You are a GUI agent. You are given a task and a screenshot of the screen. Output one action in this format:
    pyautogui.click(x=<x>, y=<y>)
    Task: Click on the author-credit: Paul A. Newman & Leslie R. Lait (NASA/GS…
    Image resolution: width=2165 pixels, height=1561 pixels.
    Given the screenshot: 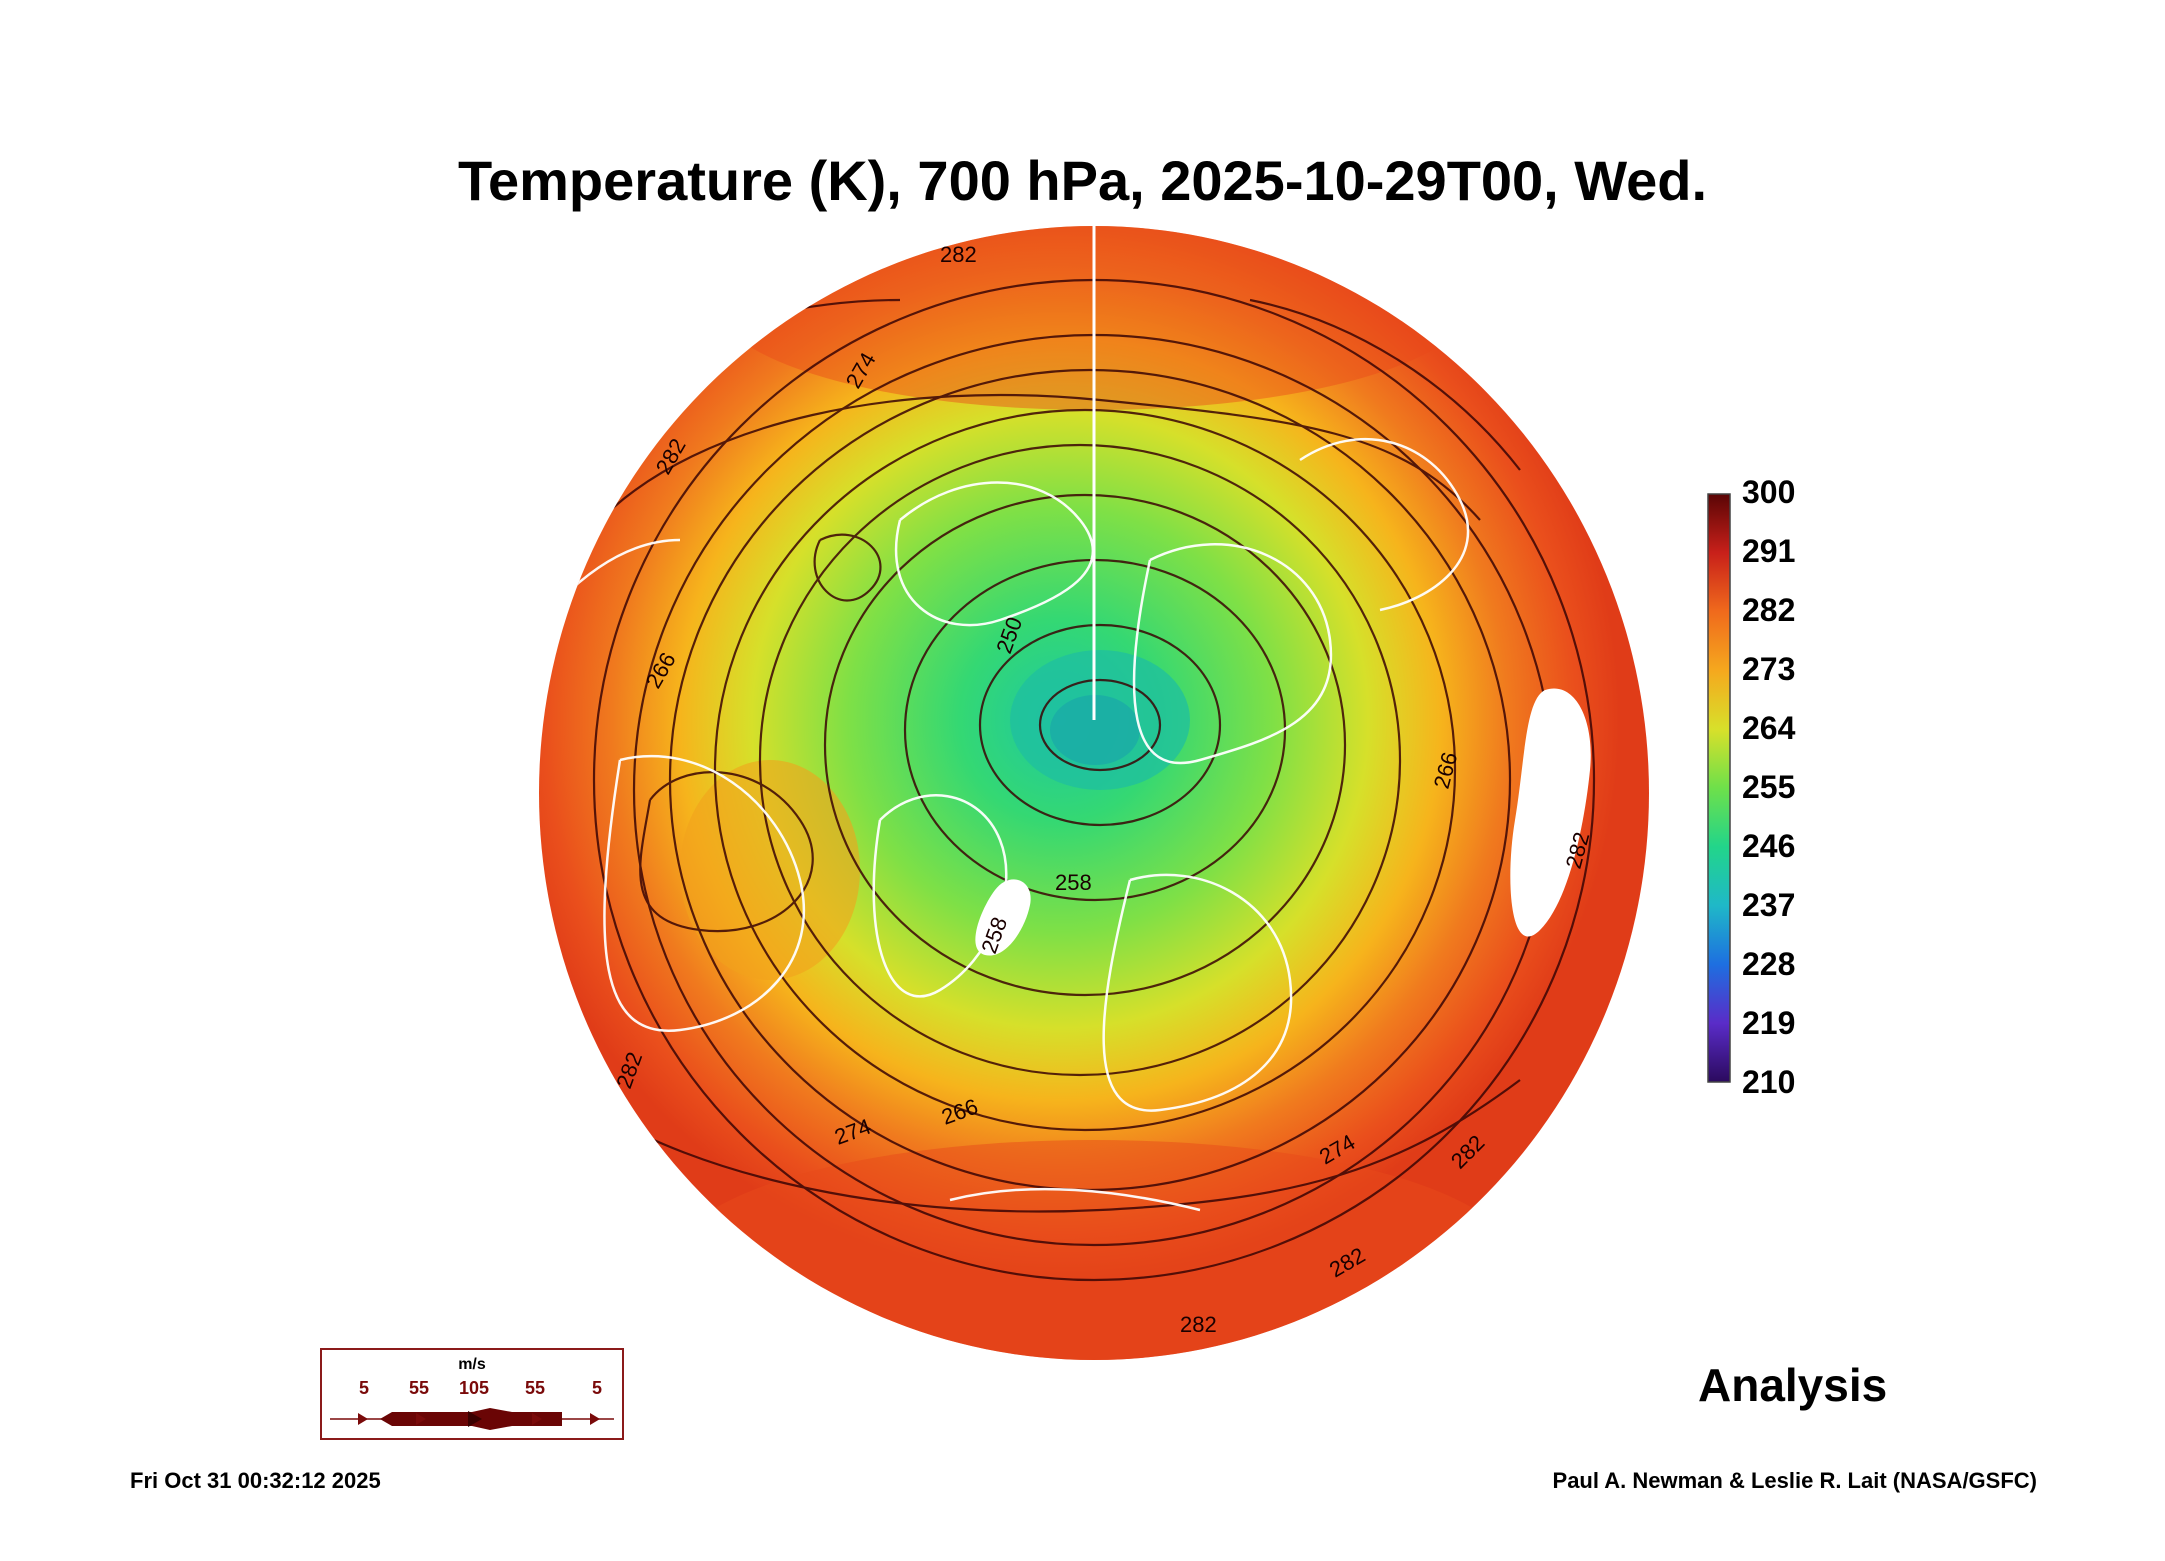 What is the action you would take?
    pyautogui.click(x=1794, y=1480)
    